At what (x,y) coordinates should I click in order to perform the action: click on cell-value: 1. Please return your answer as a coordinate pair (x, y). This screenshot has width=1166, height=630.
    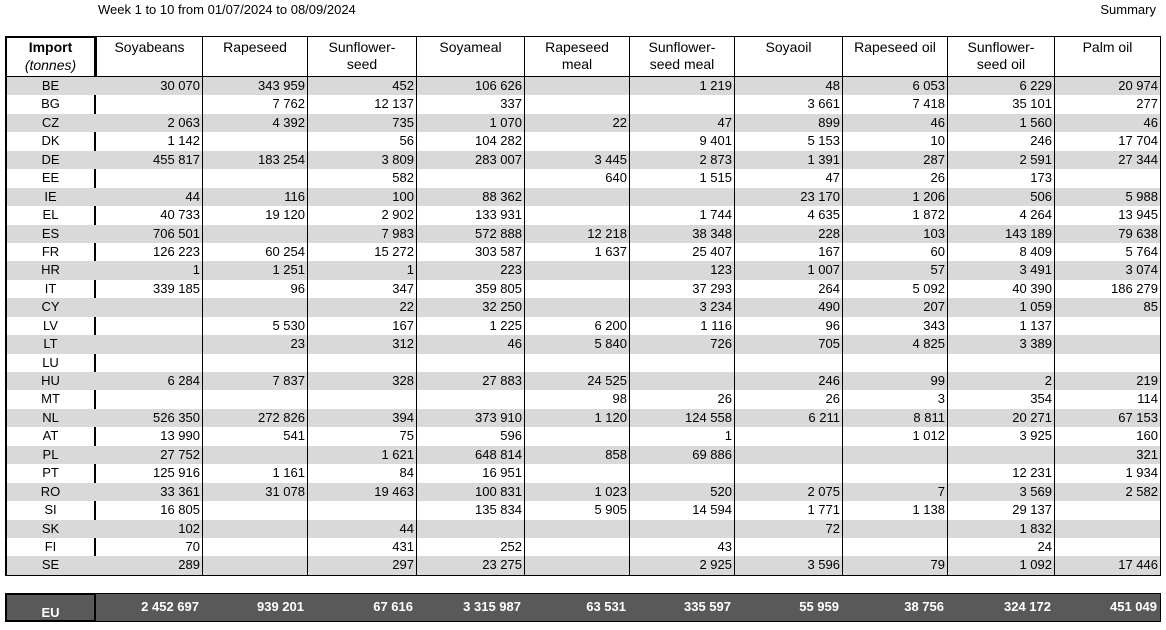
    Looking at the image, I should click on (196, 270).